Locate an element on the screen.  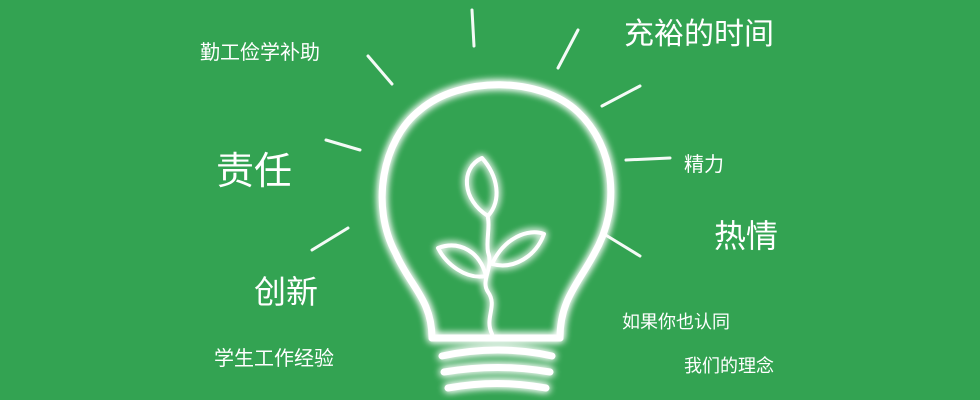
sprout-leaf-left is located at coordinates (462, 261).